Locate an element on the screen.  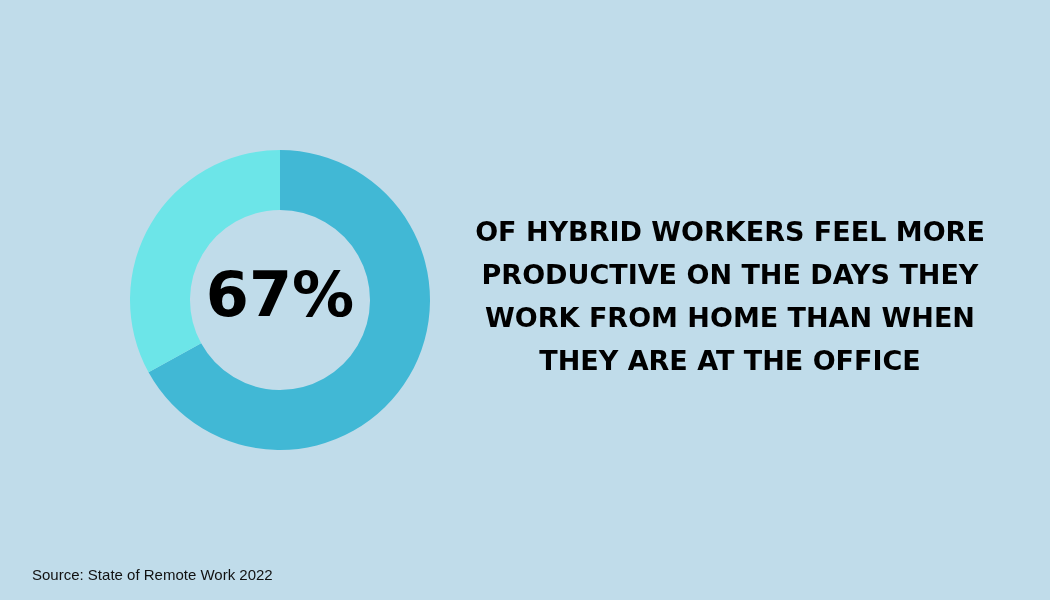
data-label: 67% is located at coordinates (280, 295).